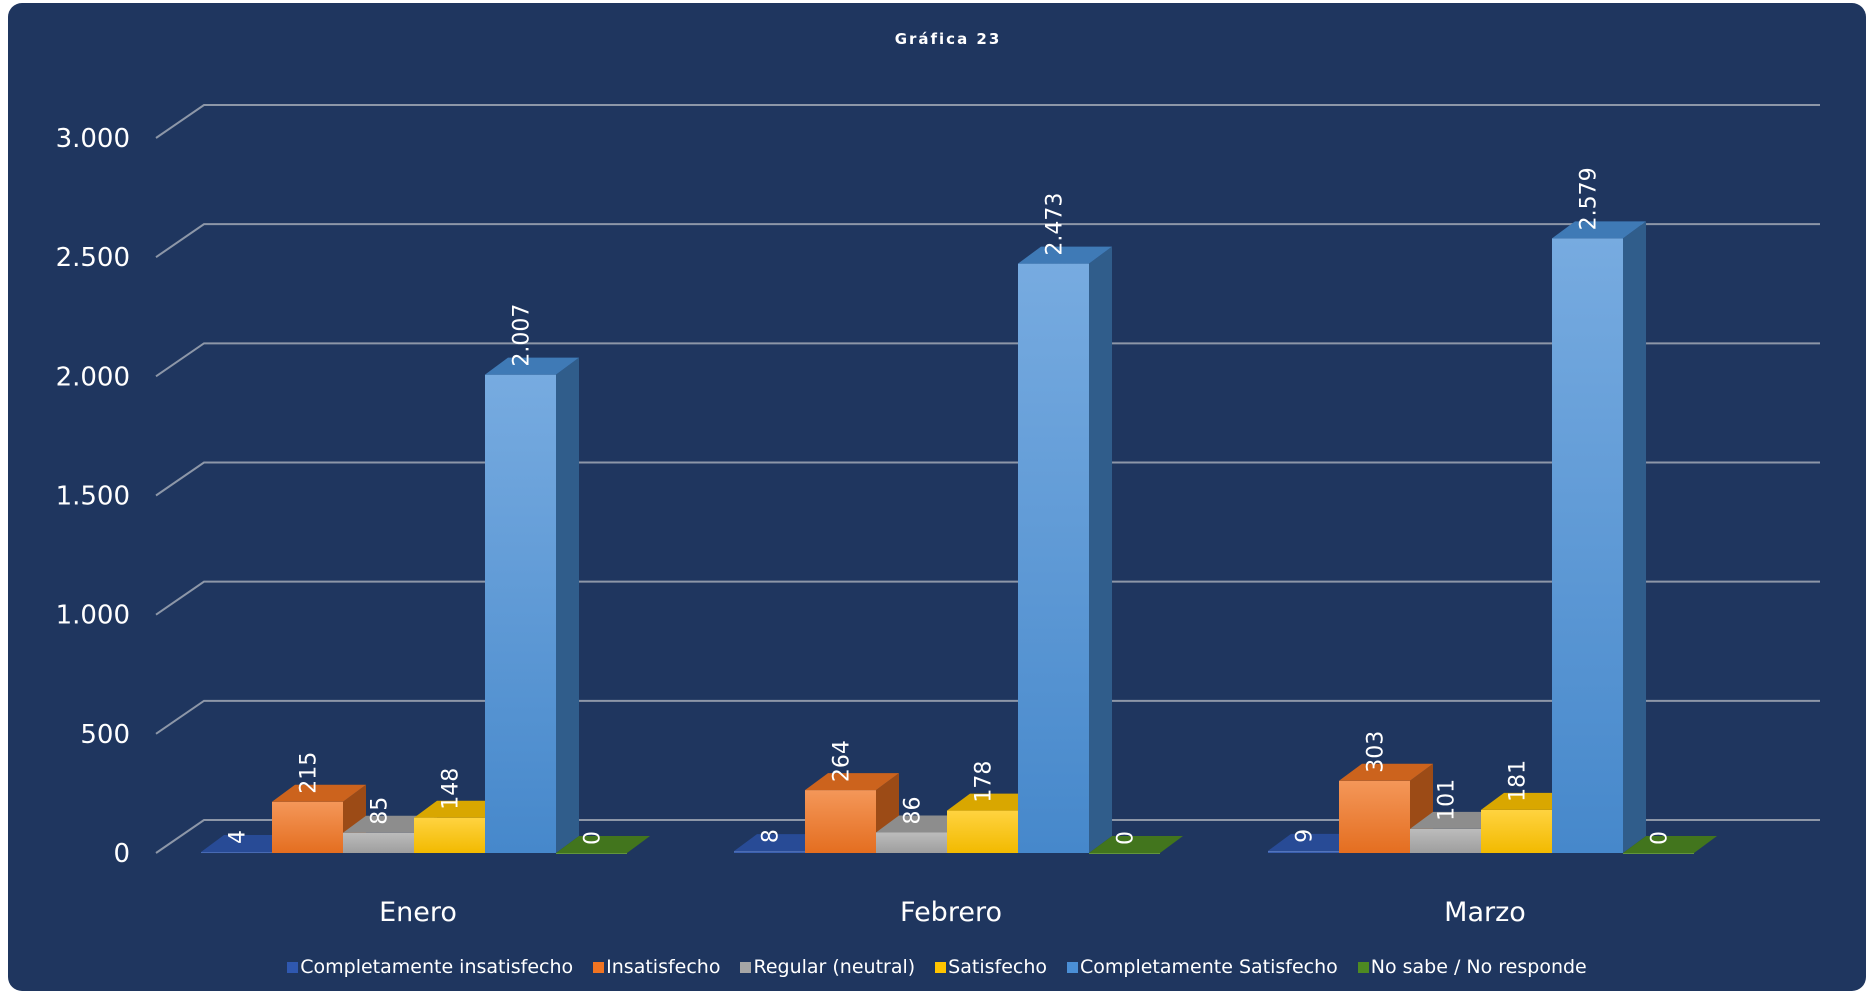 This screenshot has width=1870, height=994. What do you see at coordinates (105, 735) in the screenshot?
I see `y-tick-label: 500` at bounding box center [105, 735].